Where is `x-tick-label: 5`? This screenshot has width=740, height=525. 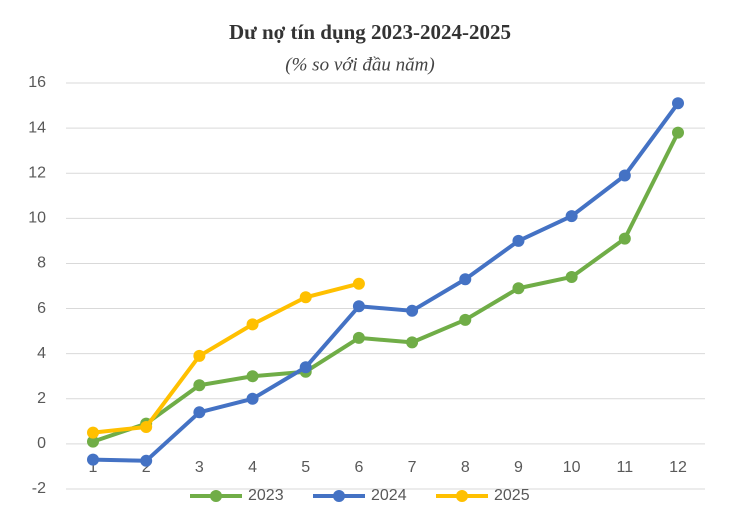
x-tick-label: 5 is located at coordinates (305, 467).